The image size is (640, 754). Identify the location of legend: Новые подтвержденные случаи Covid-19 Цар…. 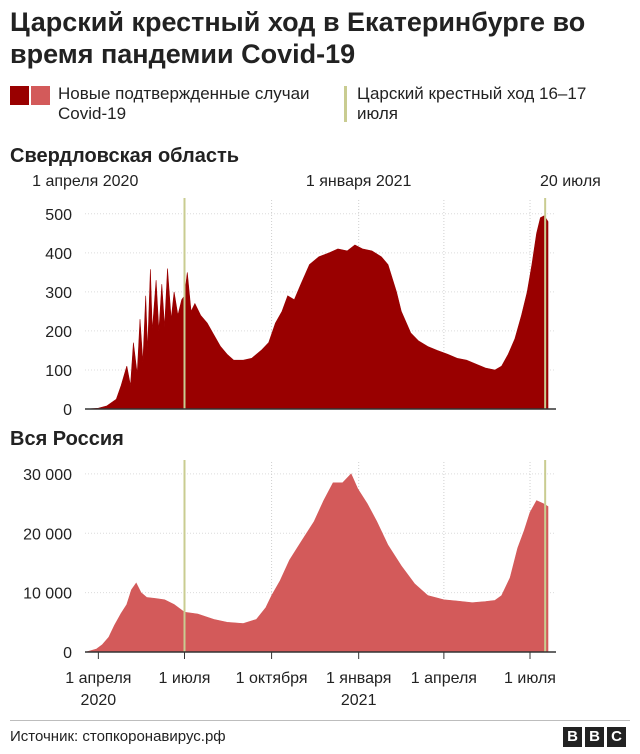
(320, 105).